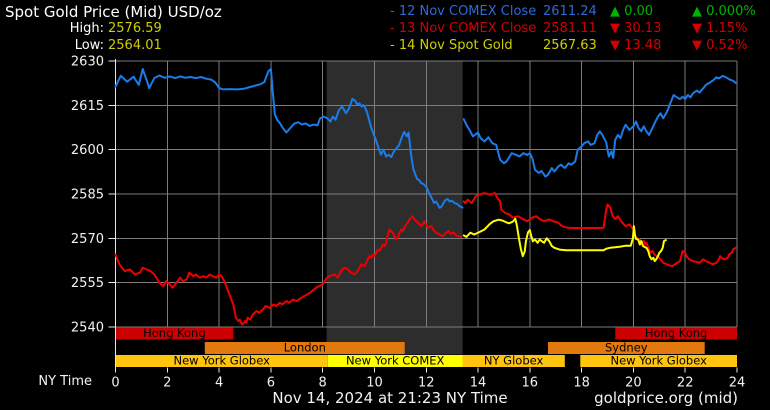 The height and width of the screenshot is (410, 770). I want to click on x-tick-label: 16, so click(530, 383).